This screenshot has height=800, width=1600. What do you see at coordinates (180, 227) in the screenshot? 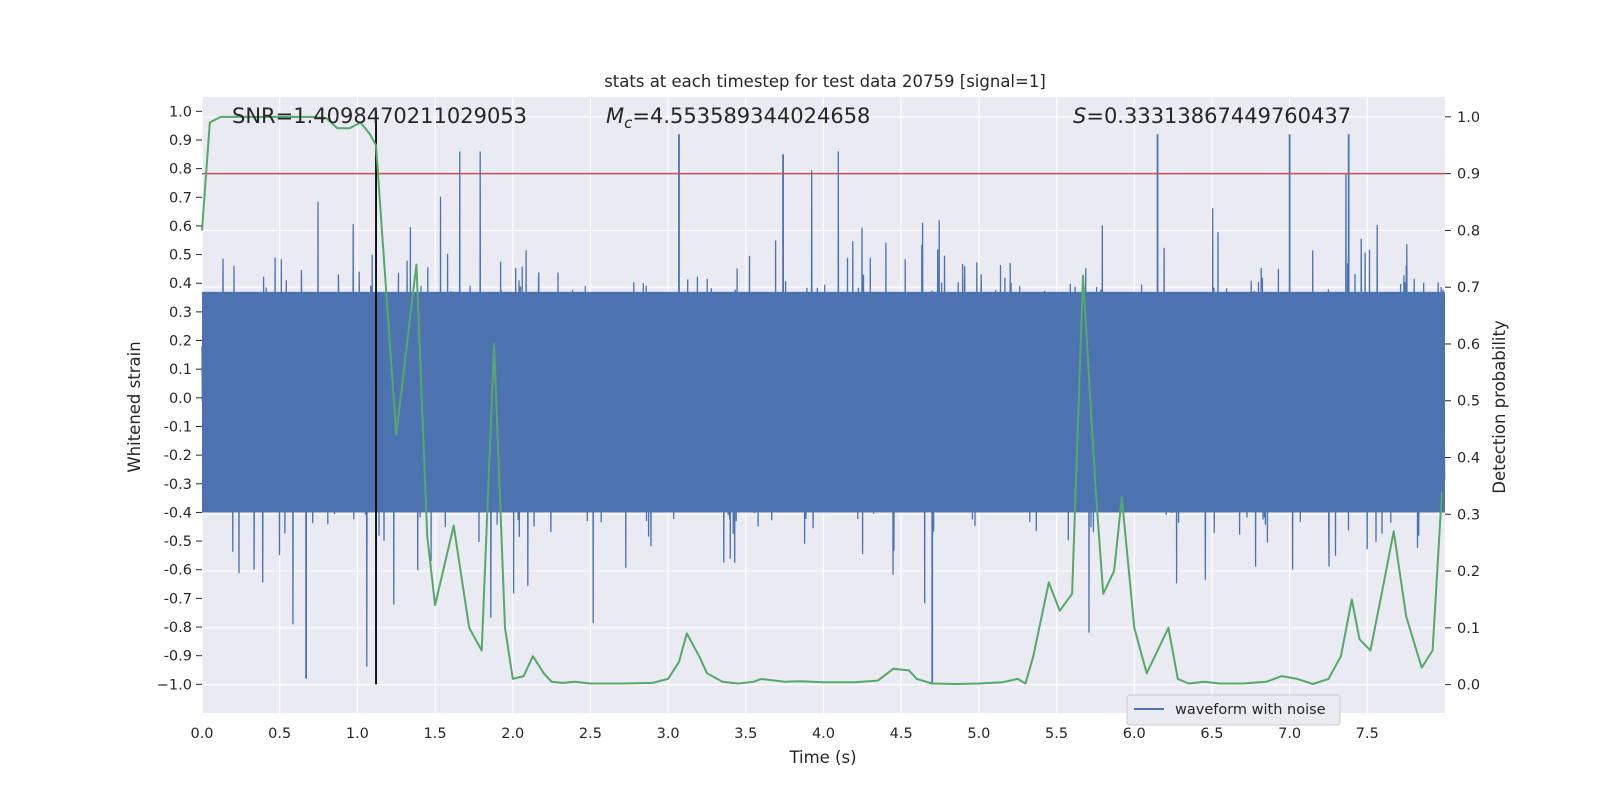
I see `y-tick-label: 0.6` at bounding box center [180, 227].